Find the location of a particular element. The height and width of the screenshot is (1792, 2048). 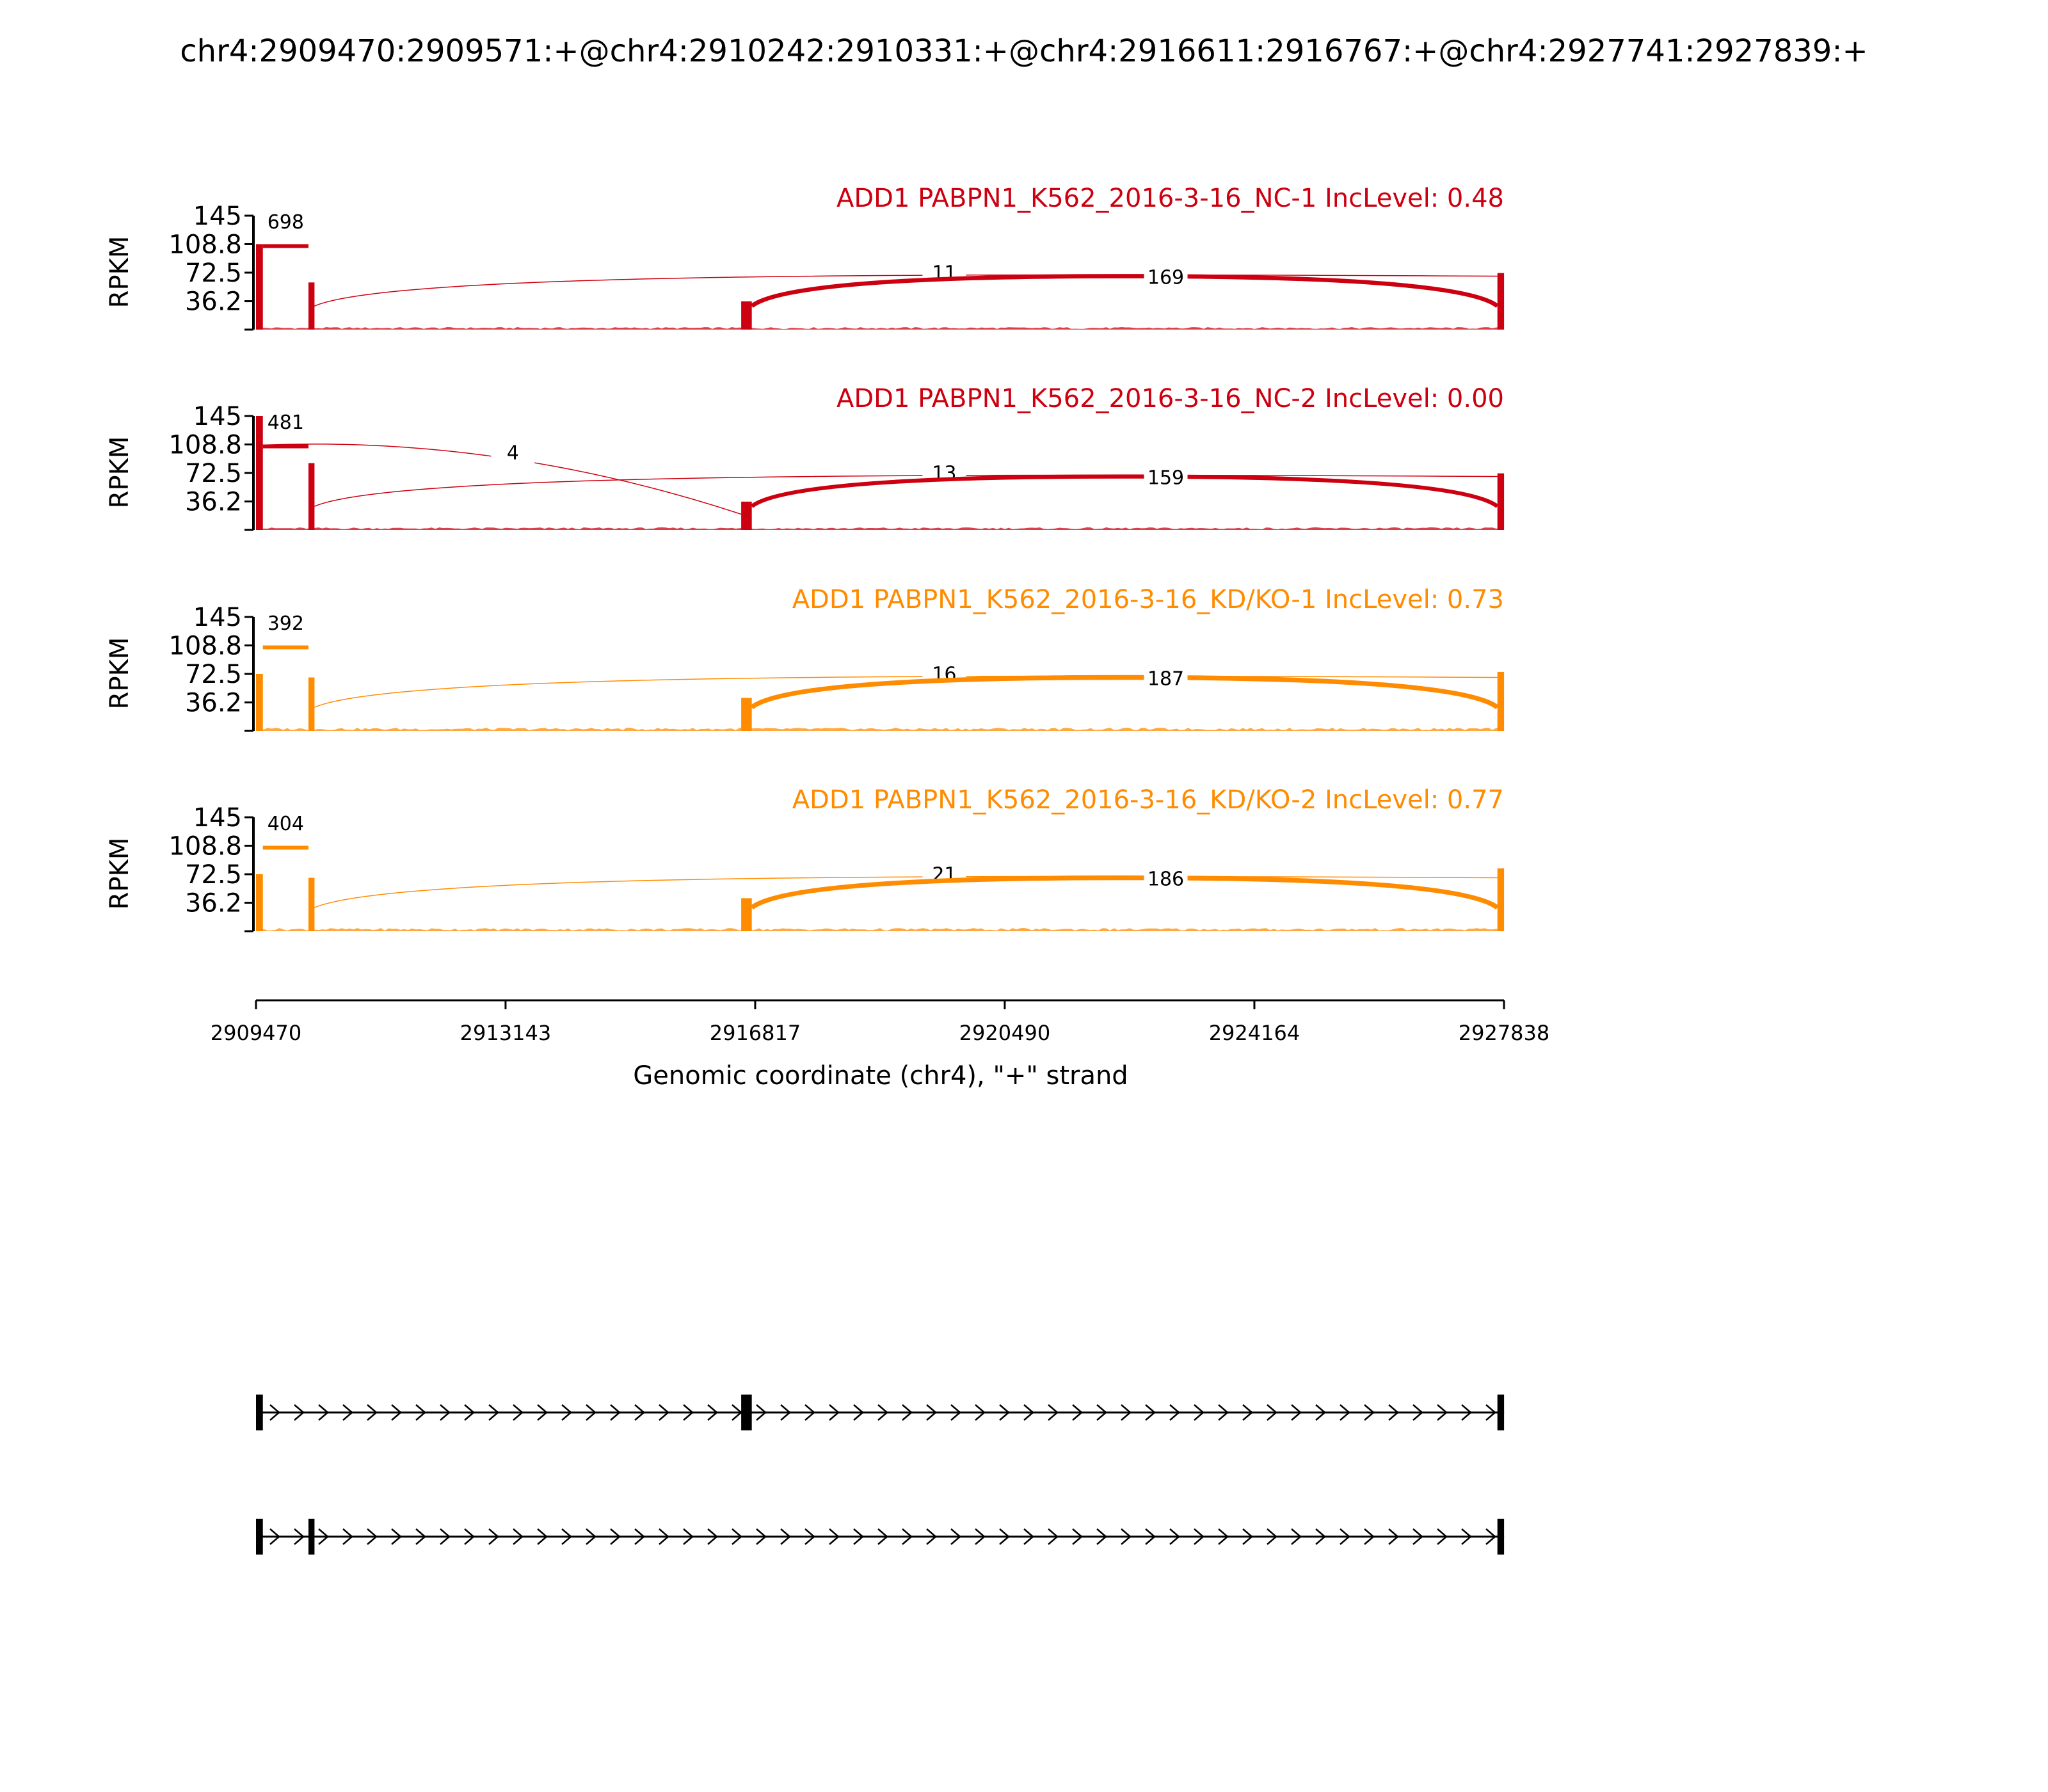

y-tick-label: 108.8 is located at coordinates (205, 445).